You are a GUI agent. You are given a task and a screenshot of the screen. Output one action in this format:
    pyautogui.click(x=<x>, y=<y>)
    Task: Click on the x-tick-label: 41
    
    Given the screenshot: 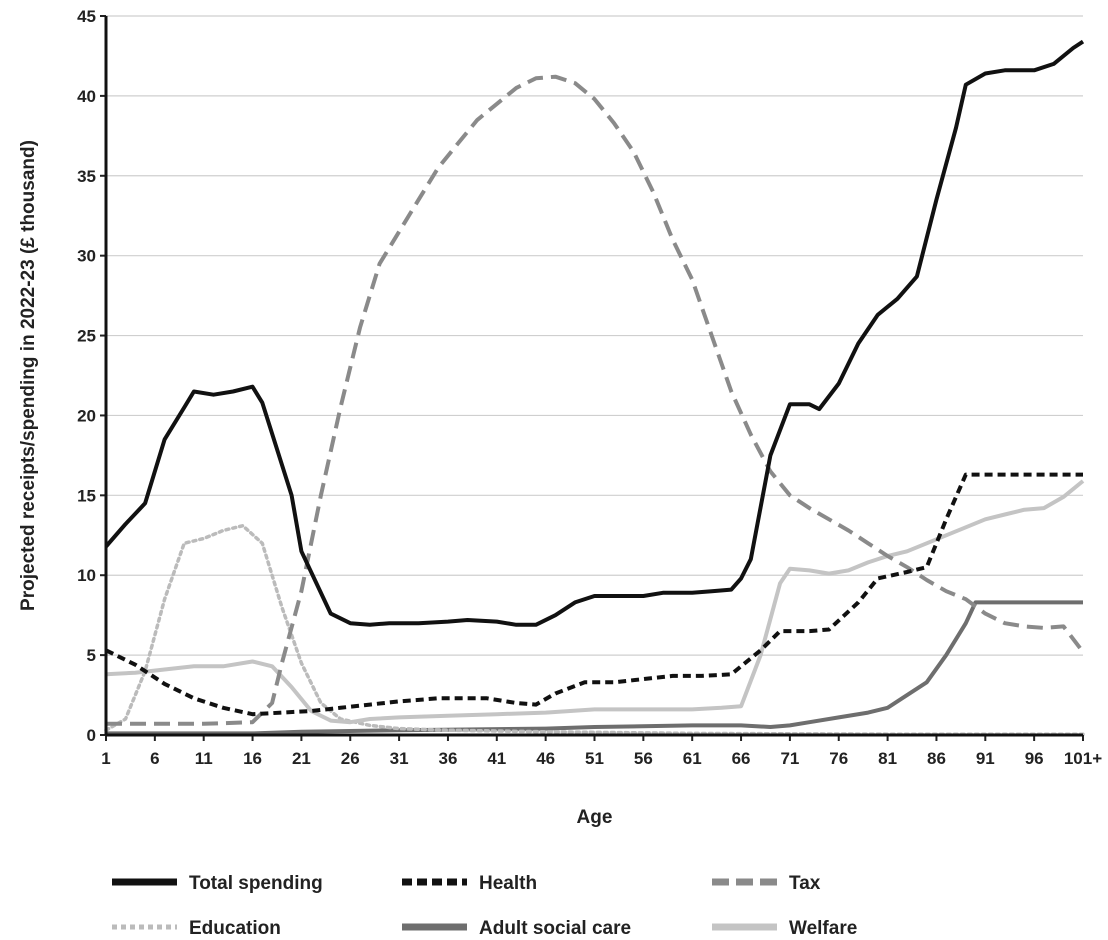 What is the action you would take?
    pyautogui.click(x=496, y=758)
    